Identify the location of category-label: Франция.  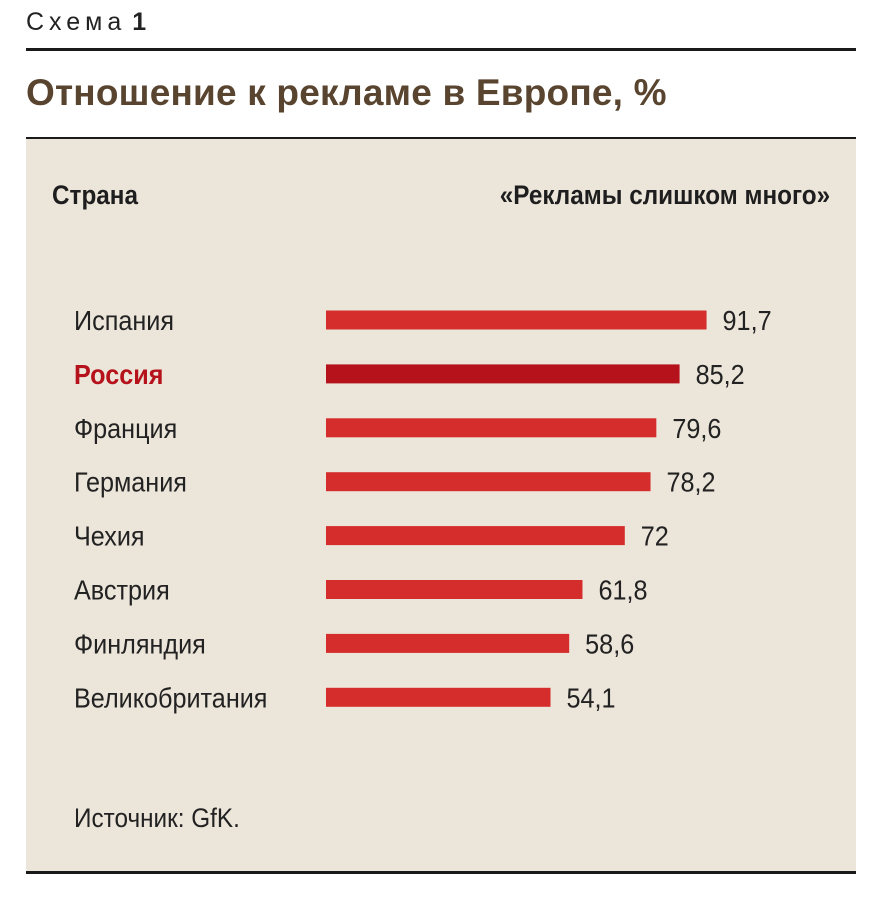
(125, 429).